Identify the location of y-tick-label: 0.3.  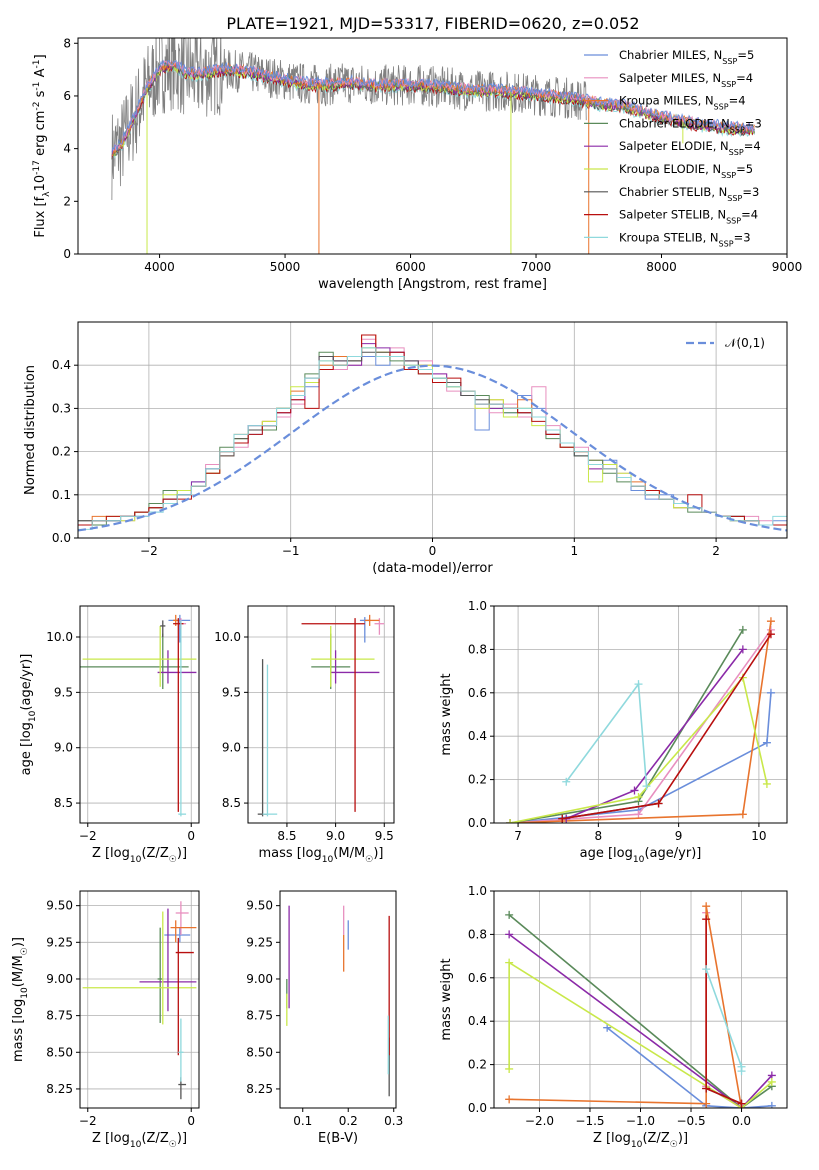
(61, 408).